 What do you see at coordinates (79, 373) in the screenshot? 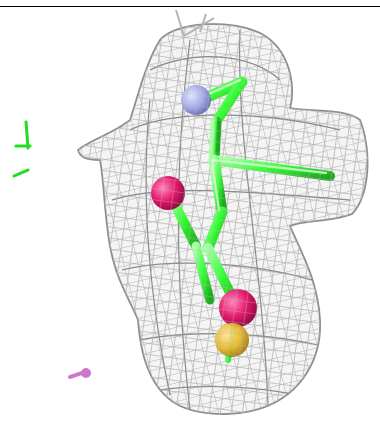
I see `probe-marker-icon` at bounding box center [79, 373].